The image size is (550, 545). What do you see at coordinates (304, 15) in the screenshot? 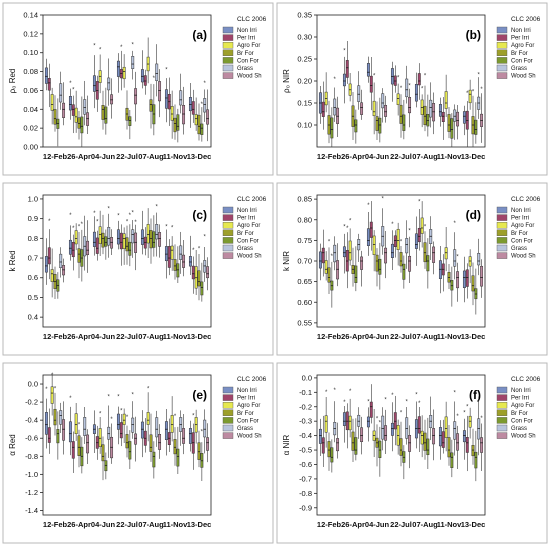
I see `y-tick-label: 0.35` at bounding box center [304, 15].